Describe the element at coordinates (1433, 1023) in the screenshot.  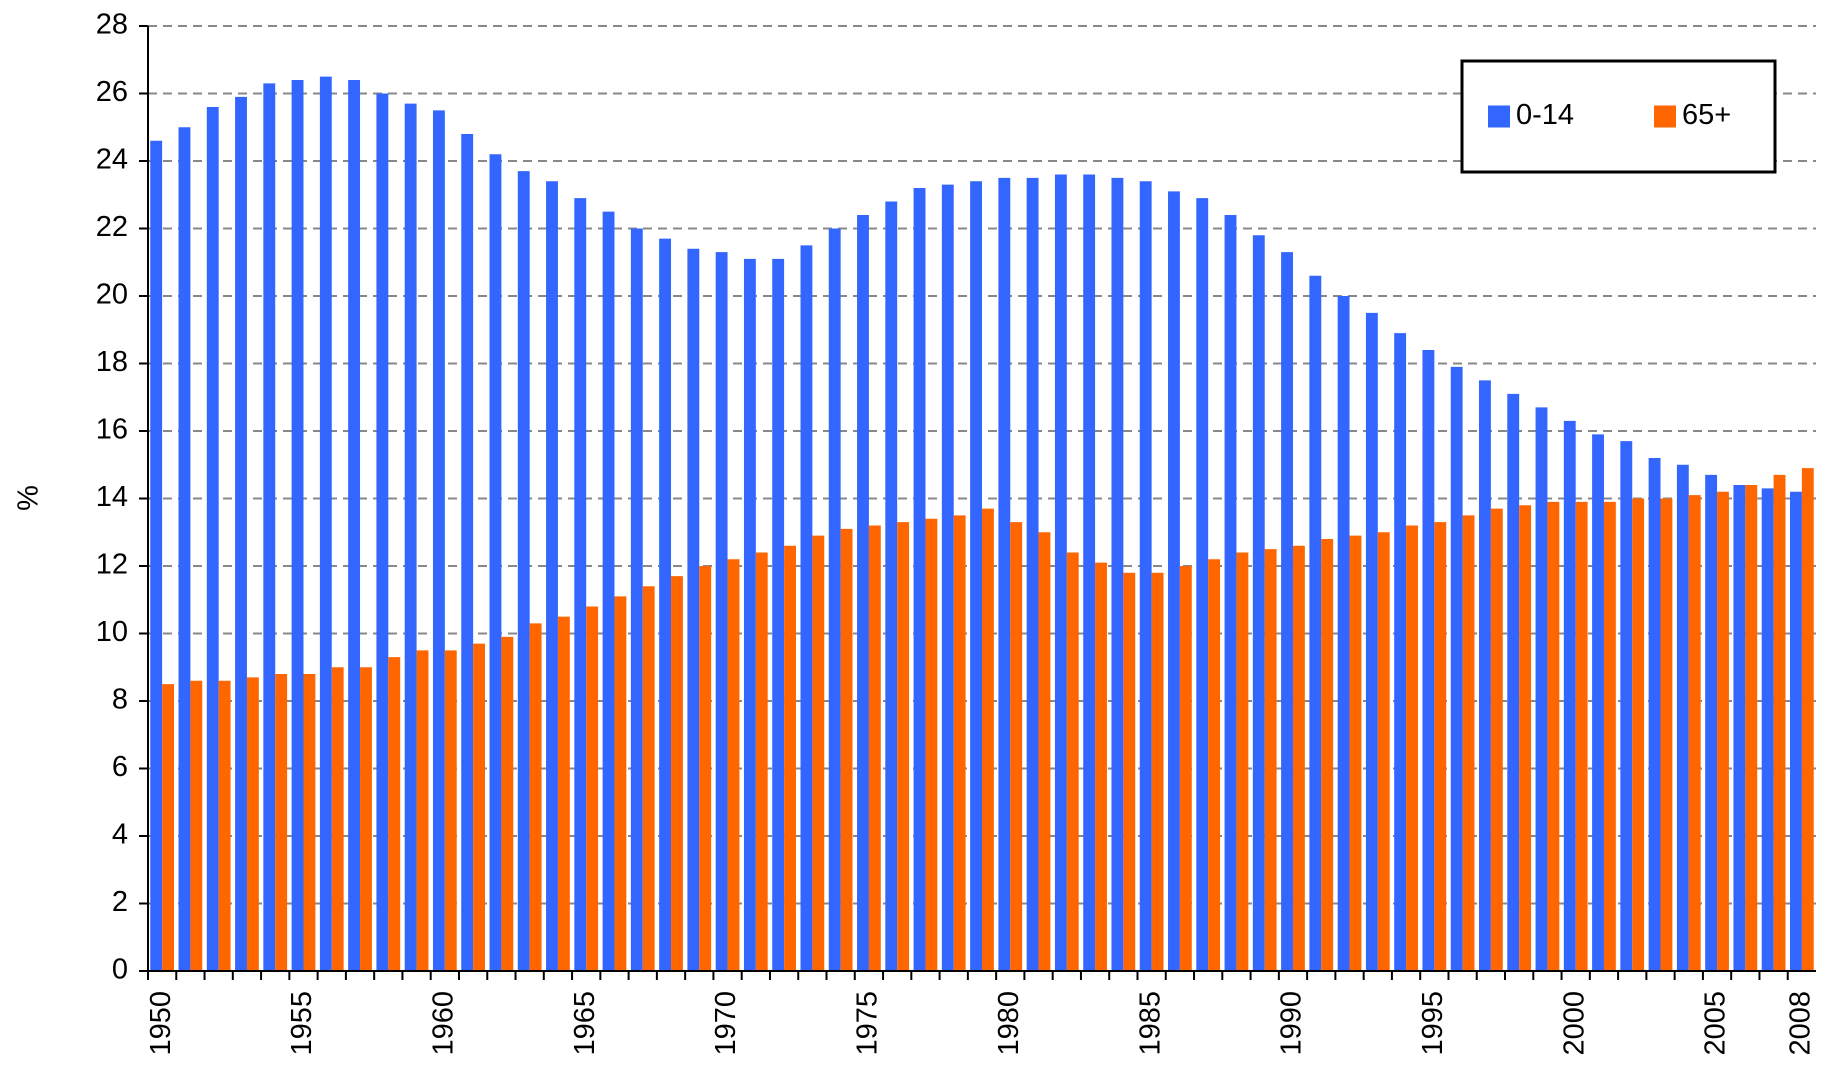
I see `x-tick-label: 1995` at that location.